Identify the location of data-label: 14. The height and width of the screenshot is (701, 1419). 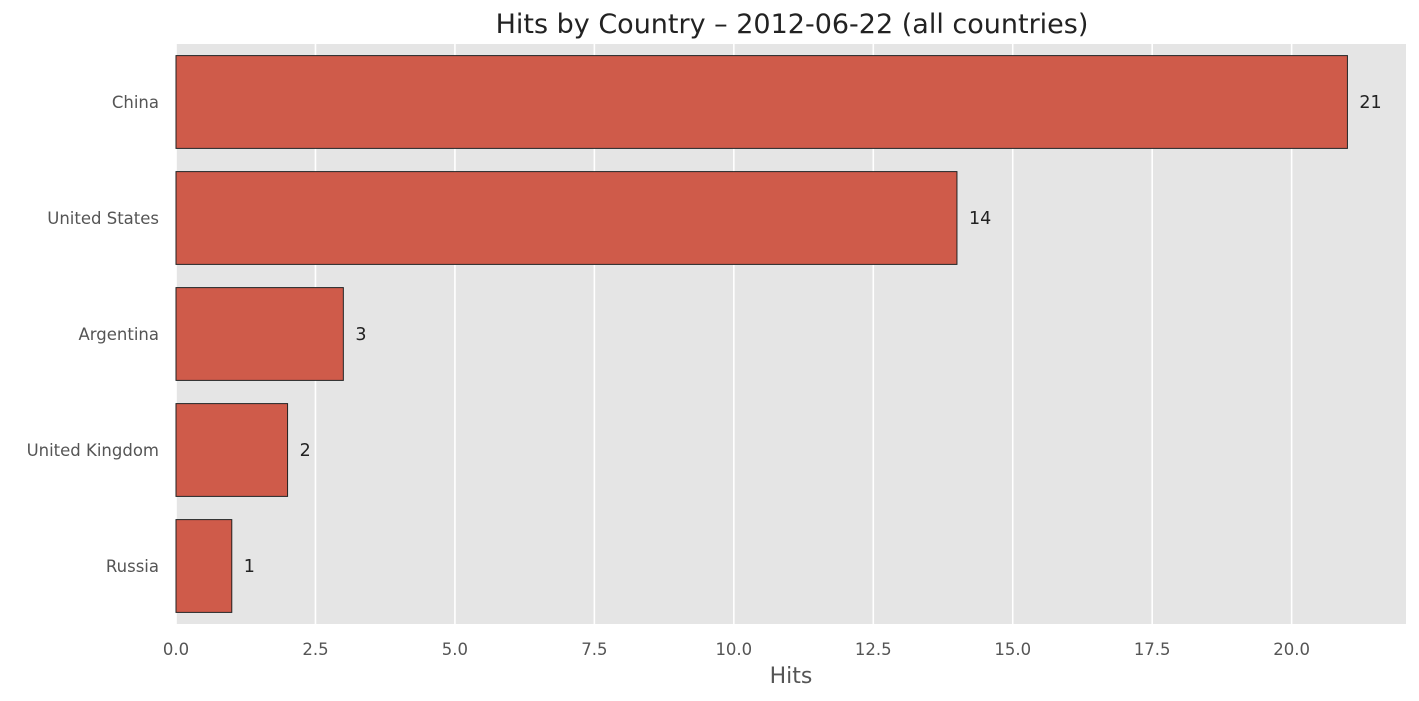
(980, 219).